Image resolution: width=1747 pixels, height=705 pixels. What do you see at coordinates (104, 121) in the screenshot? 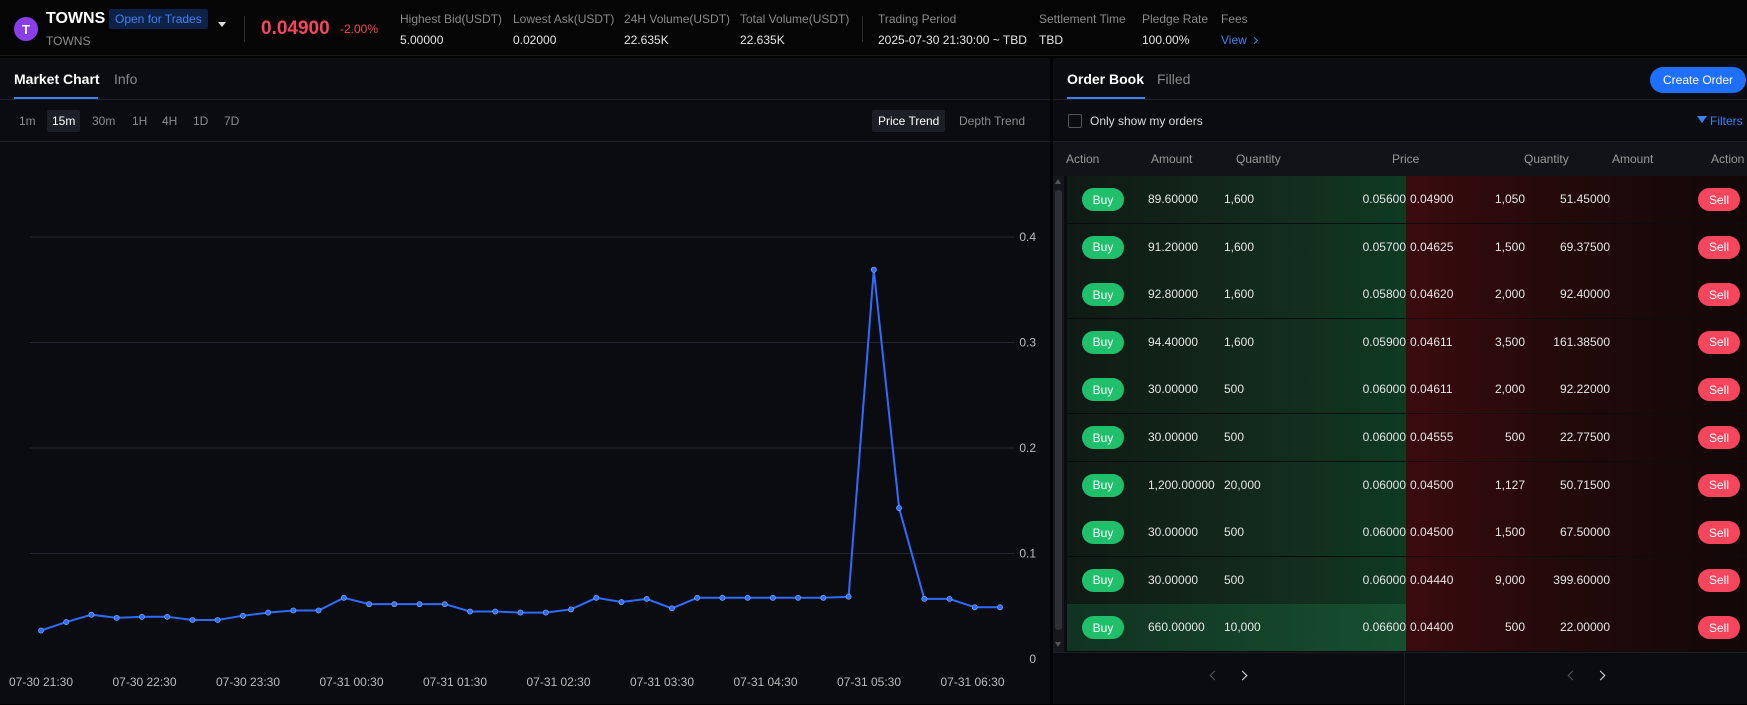
I see `interval-30m: 30m` at bounding box center [104, 121].